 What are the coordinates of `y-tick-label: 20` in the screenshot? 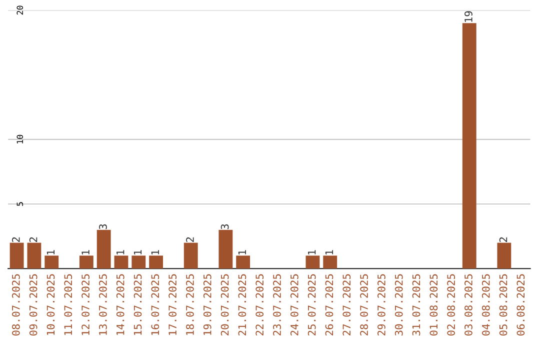 It's located at (20, 10).